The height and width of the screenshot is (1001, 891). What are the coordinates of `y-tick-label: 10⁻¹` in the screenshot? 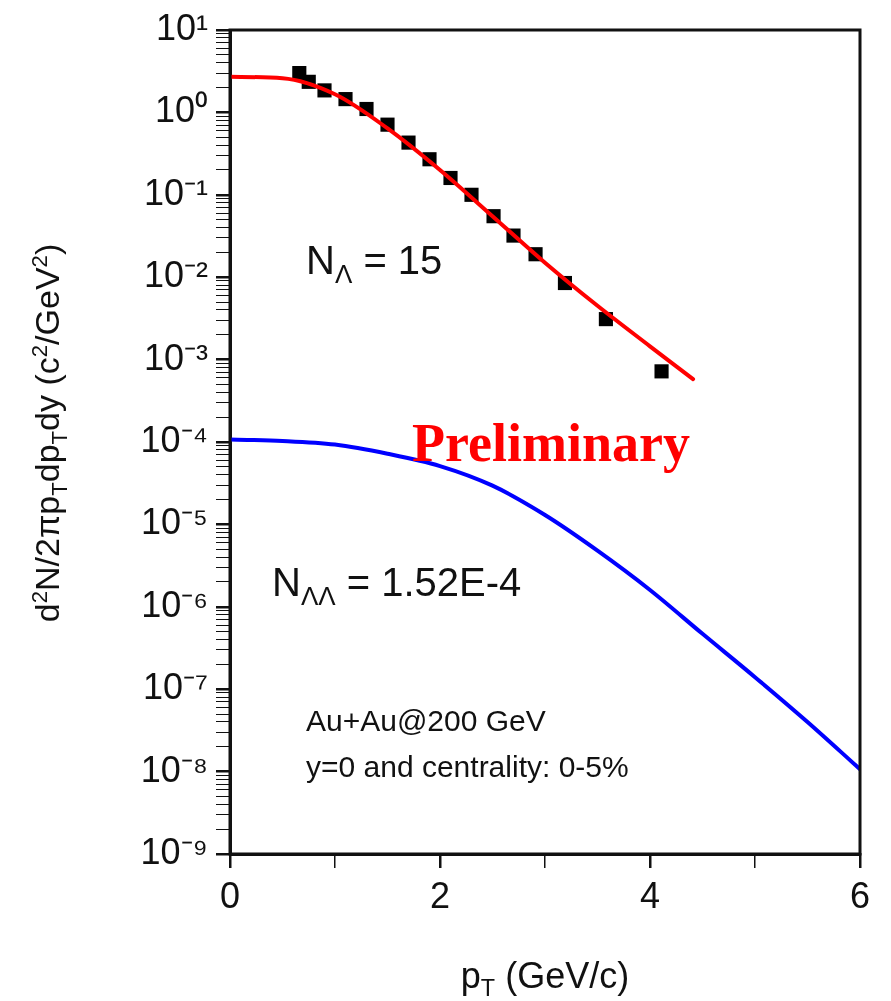 It's located at (176, 192).